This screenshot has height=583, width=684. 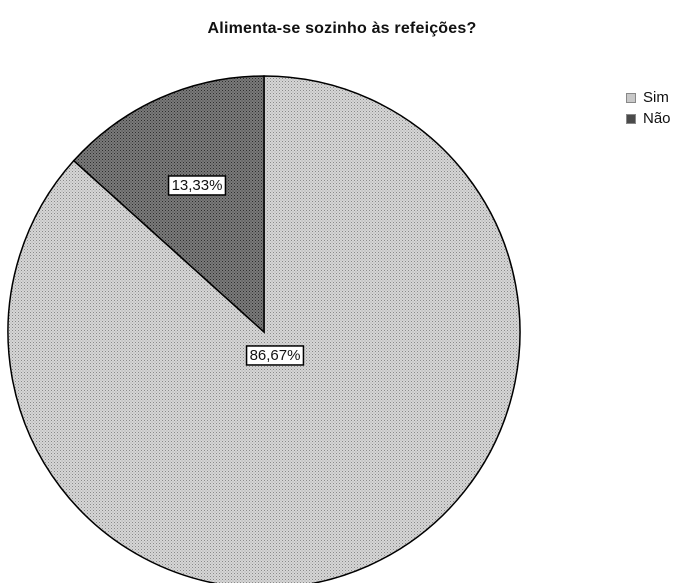 I want to click on legend-swatch-sim, so click(x=631, y=97).